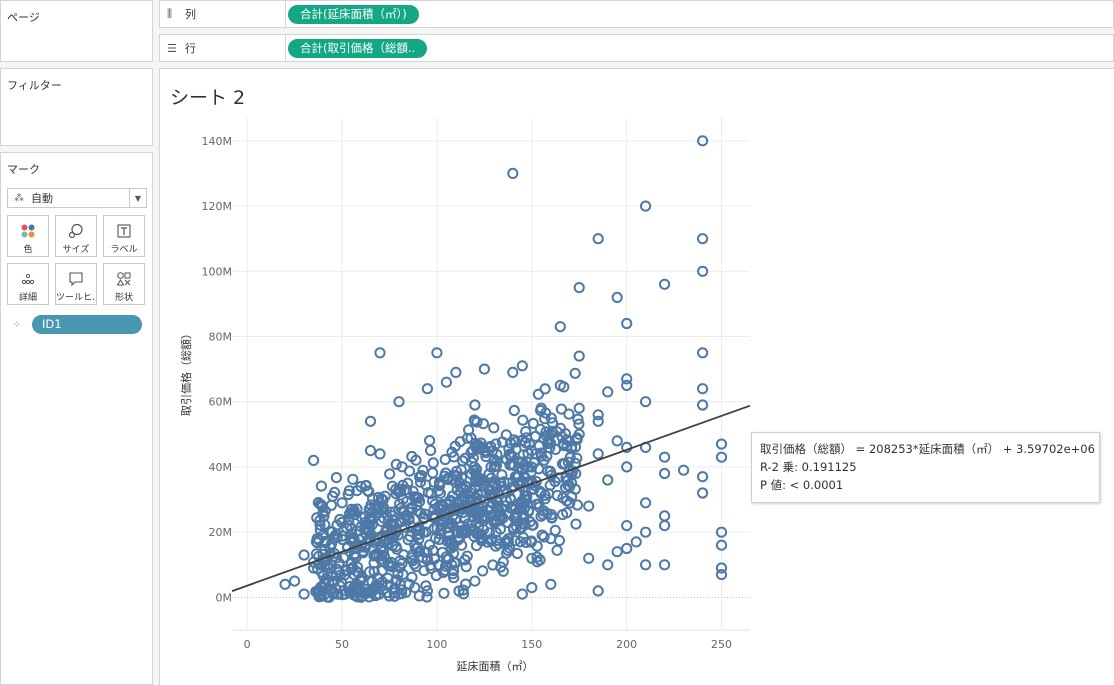  What do you see at coordinates (124, 236) in the screenshot?
I see `label-button: ラベル` at bounding box center [124, 236].